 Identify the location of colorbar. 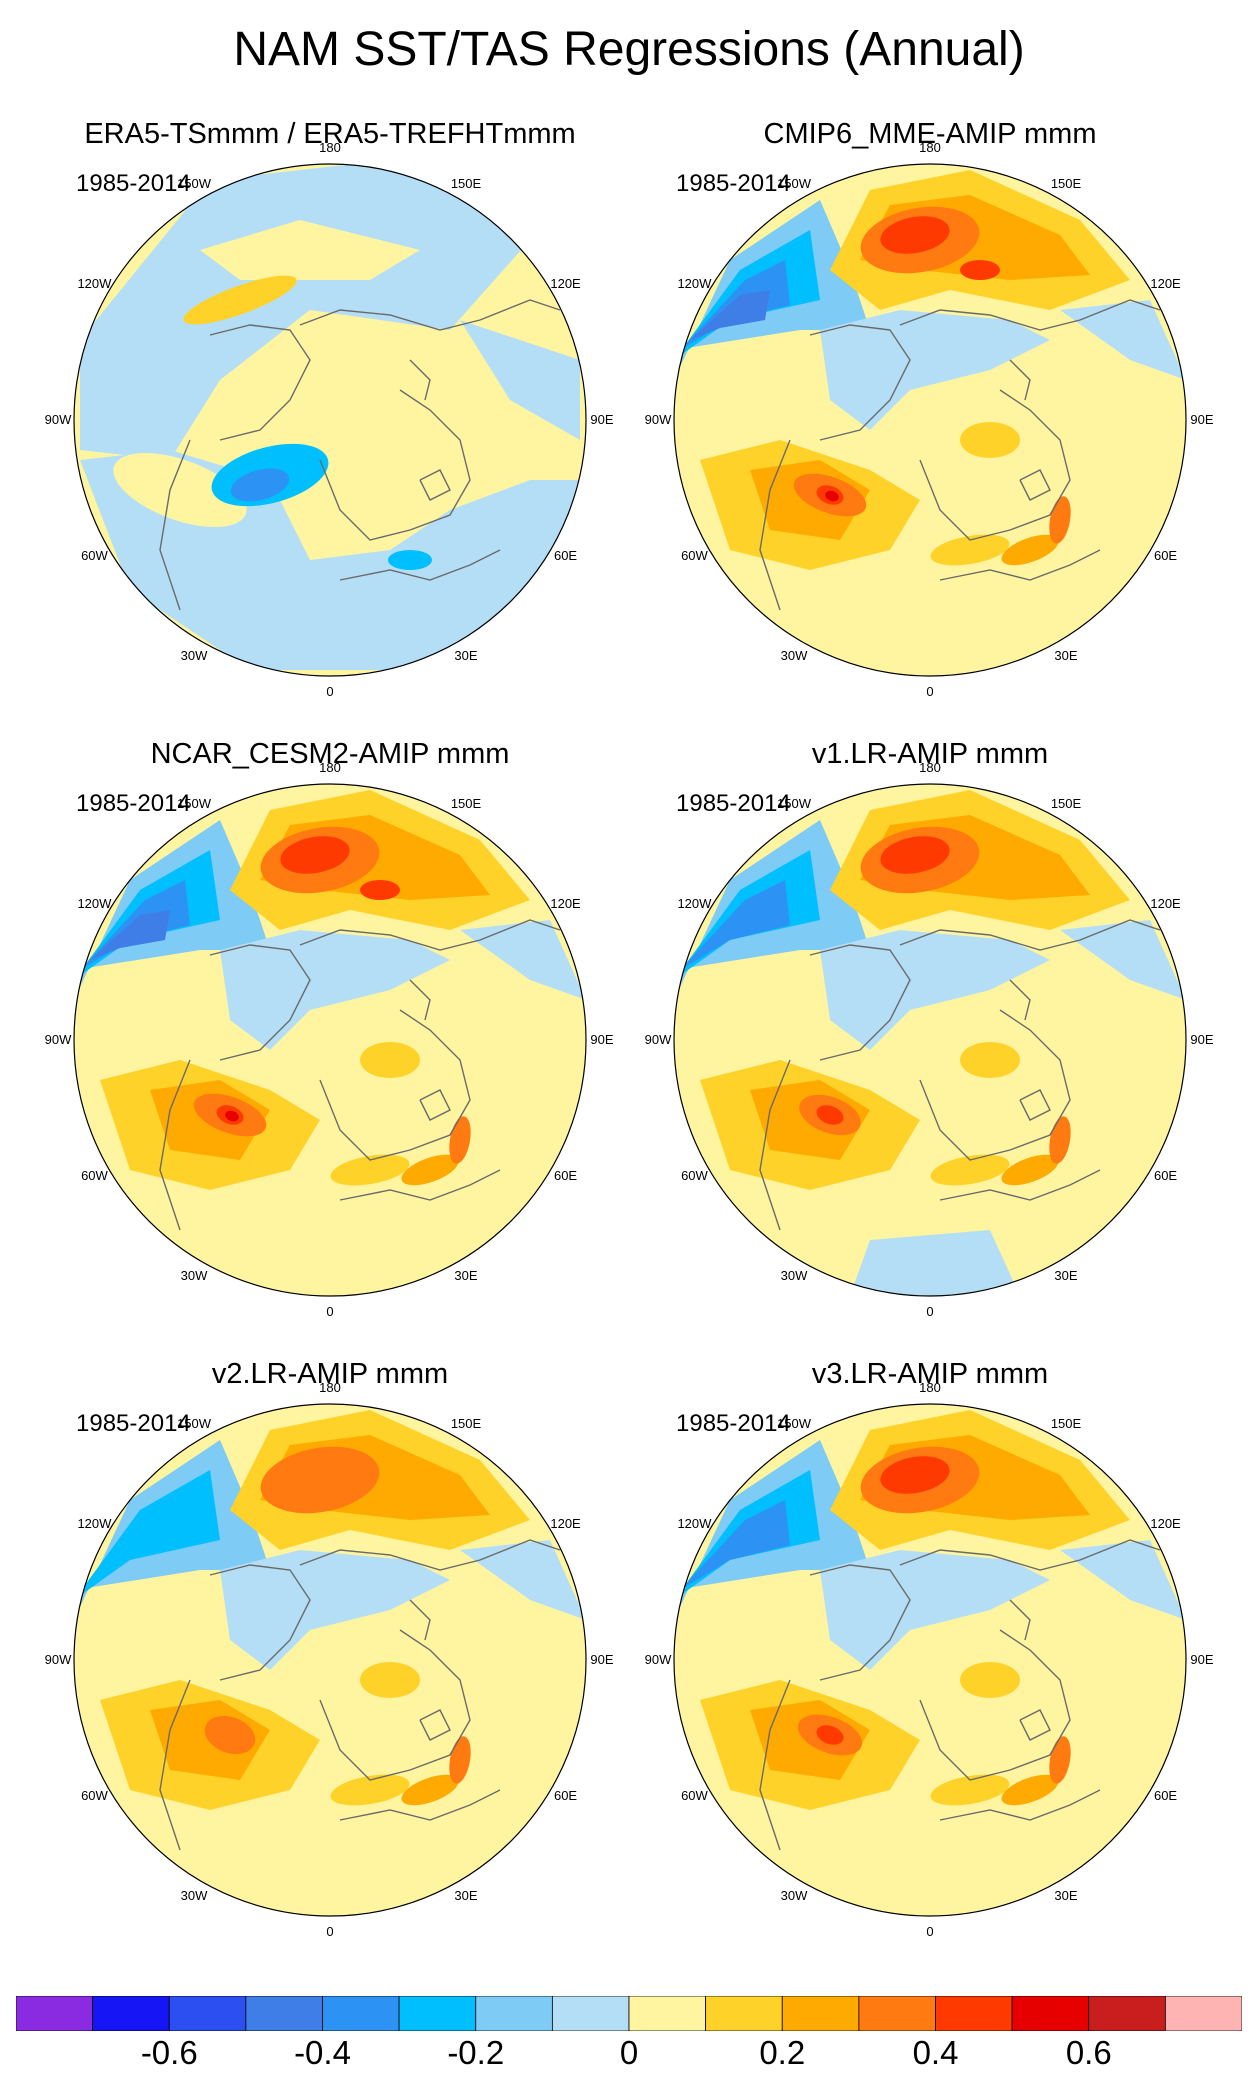
(629, 2013).